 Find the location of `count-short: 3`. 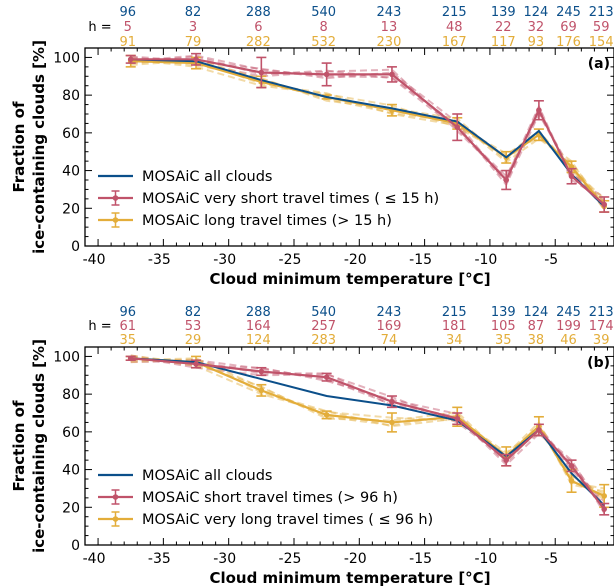

count-short: 3 is located at coordinates (193, 27).